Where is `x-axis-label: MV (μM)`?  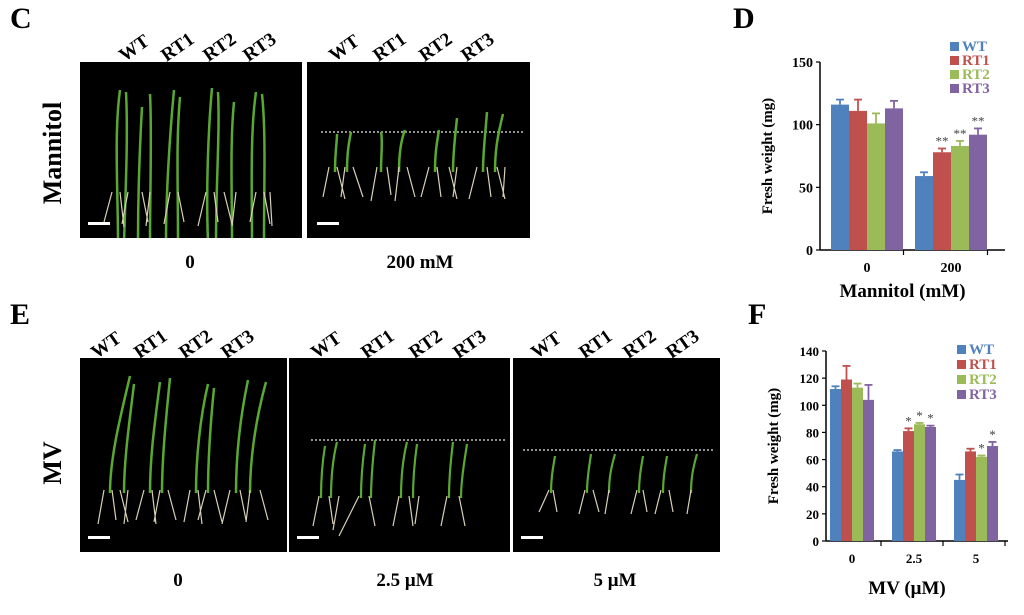
x-axis-label: MV (μM) is located at coordinates (906, 588).